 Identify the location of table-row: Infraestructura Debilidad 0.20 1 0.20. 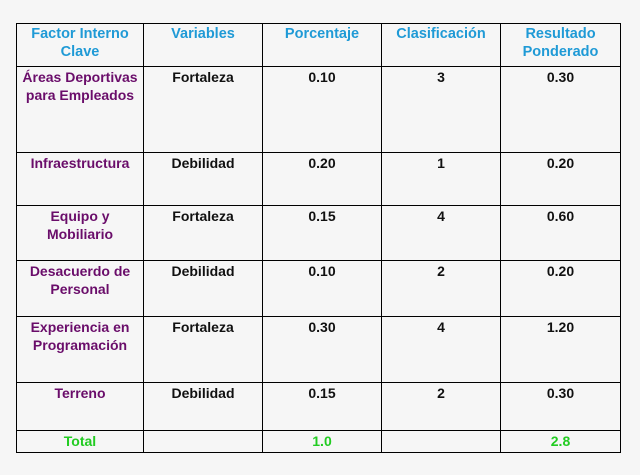
(318, 179).